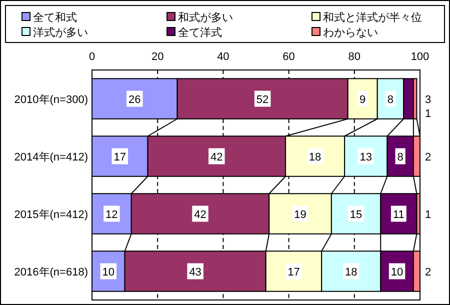  I want to click on legend-label: 洋式が多い, so click(60, 32).